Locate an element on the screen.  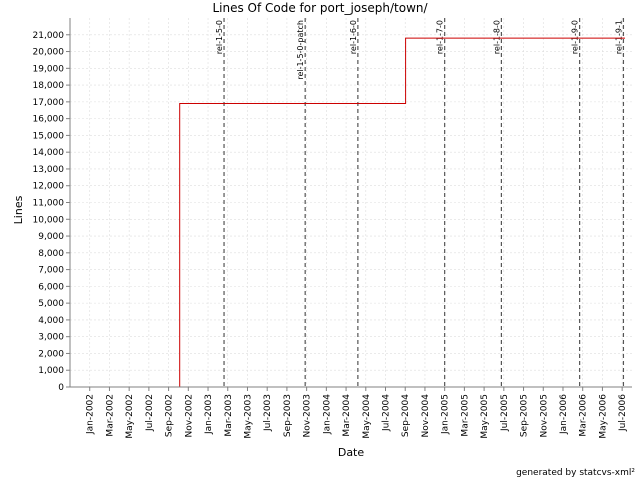
y-tick-label: 14,000 is located at coordinates (49, 153).